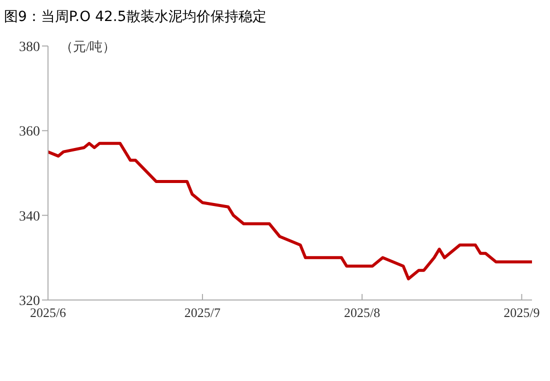 This screenshot has width=550, height=381. Describe the element at coordinates (135, 17) in the screenshot. I see `chart-title: 图9：当周P.O 42.5散装水泥均价保持稳定` at that location.